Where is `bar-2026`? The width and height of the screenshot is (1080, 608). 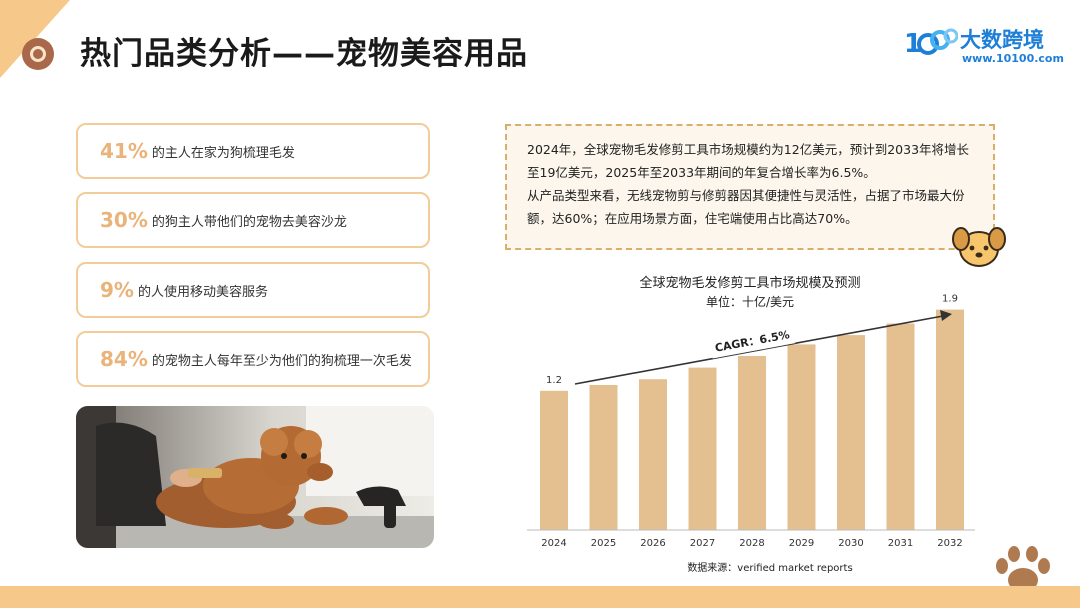 bar-2026 is located at coordinates (653, 454).